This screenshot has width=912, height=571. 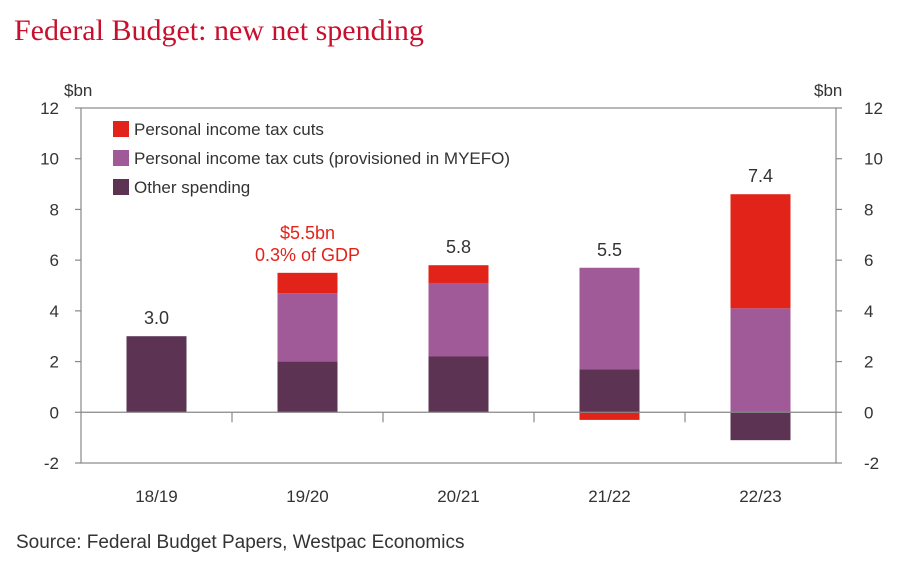 What do you see at coordinates (760, 496) in the screenshot?
I see `x-tick-label: 22/23` at bounding box center [760, 496].